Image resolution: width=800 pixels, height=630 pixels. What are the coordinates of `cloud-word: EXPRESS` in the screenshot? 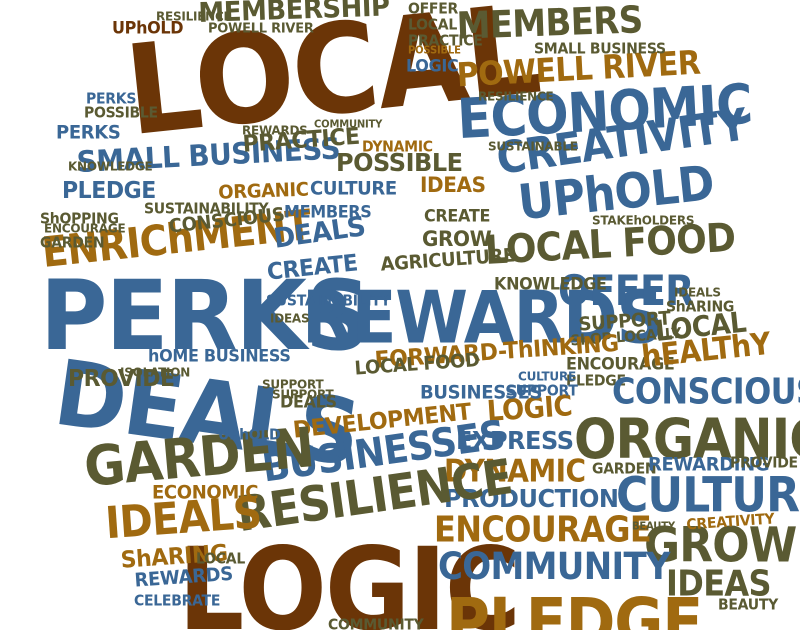 It's located at (515, 440).